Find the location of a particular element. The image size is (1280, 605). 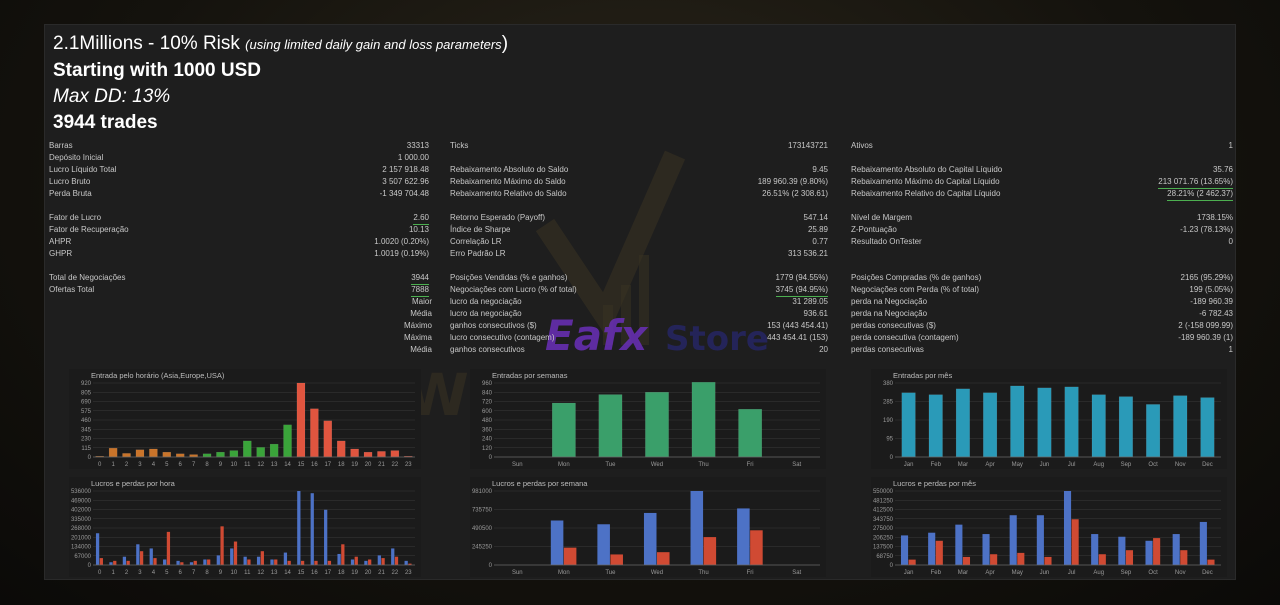

stat-value: 28.21% (2 462.37) is located at coordinates (1200, 194).